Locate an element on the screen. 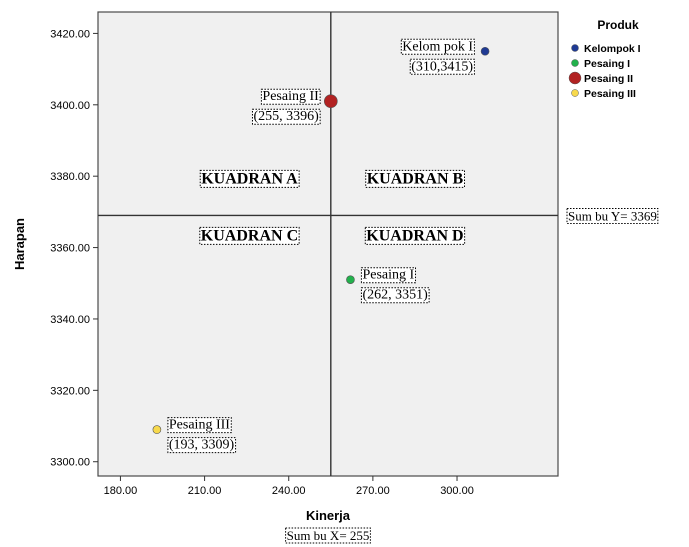 Image resolution: width=689 pixels, height=547 pixels. quadrant-label: KUADRAN D is located at coordinates (414, 235).